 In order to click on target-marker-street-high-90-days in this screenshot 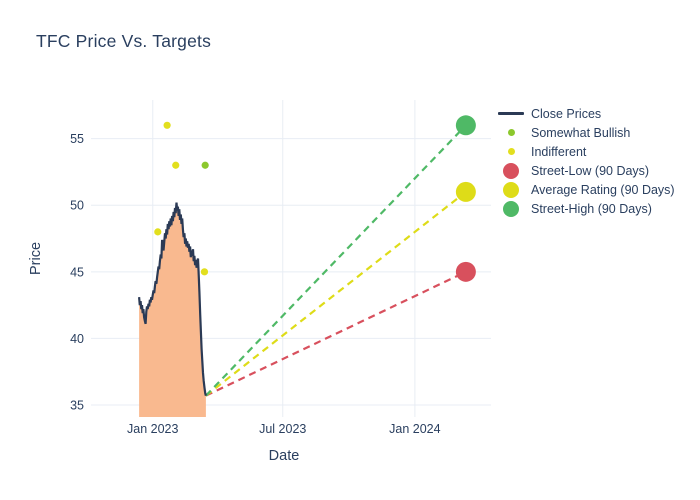, I will do `click(465, 125)`.